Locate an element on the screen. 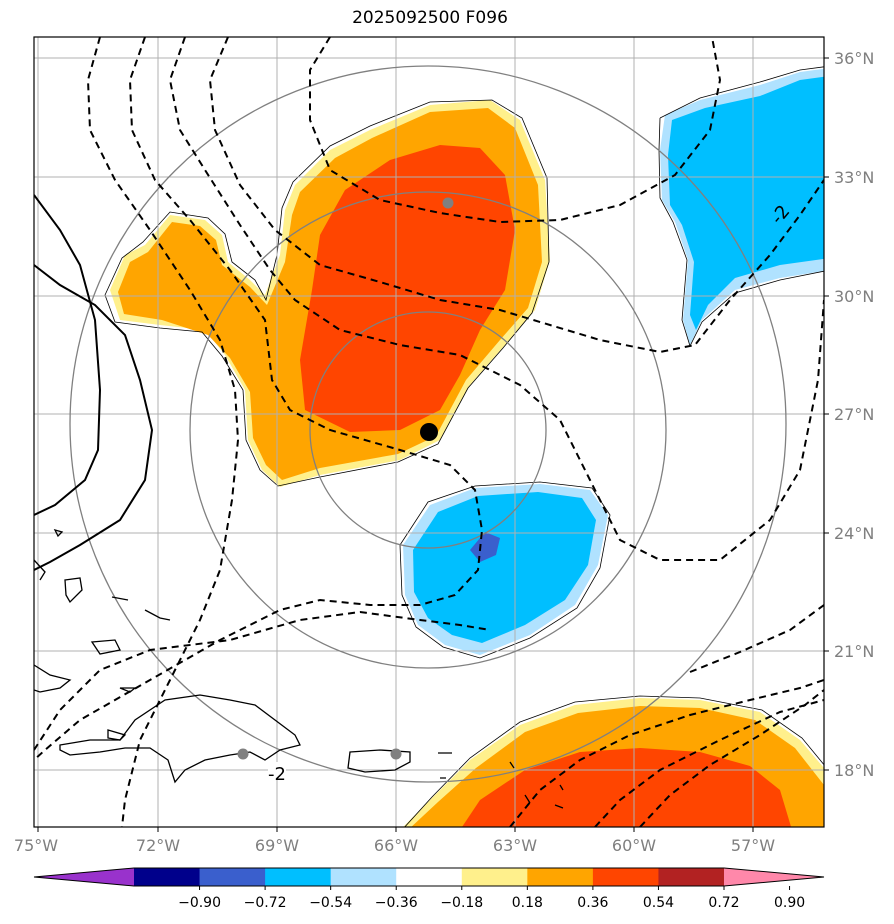  contour-label-bg is located at coordinates (277, 771).